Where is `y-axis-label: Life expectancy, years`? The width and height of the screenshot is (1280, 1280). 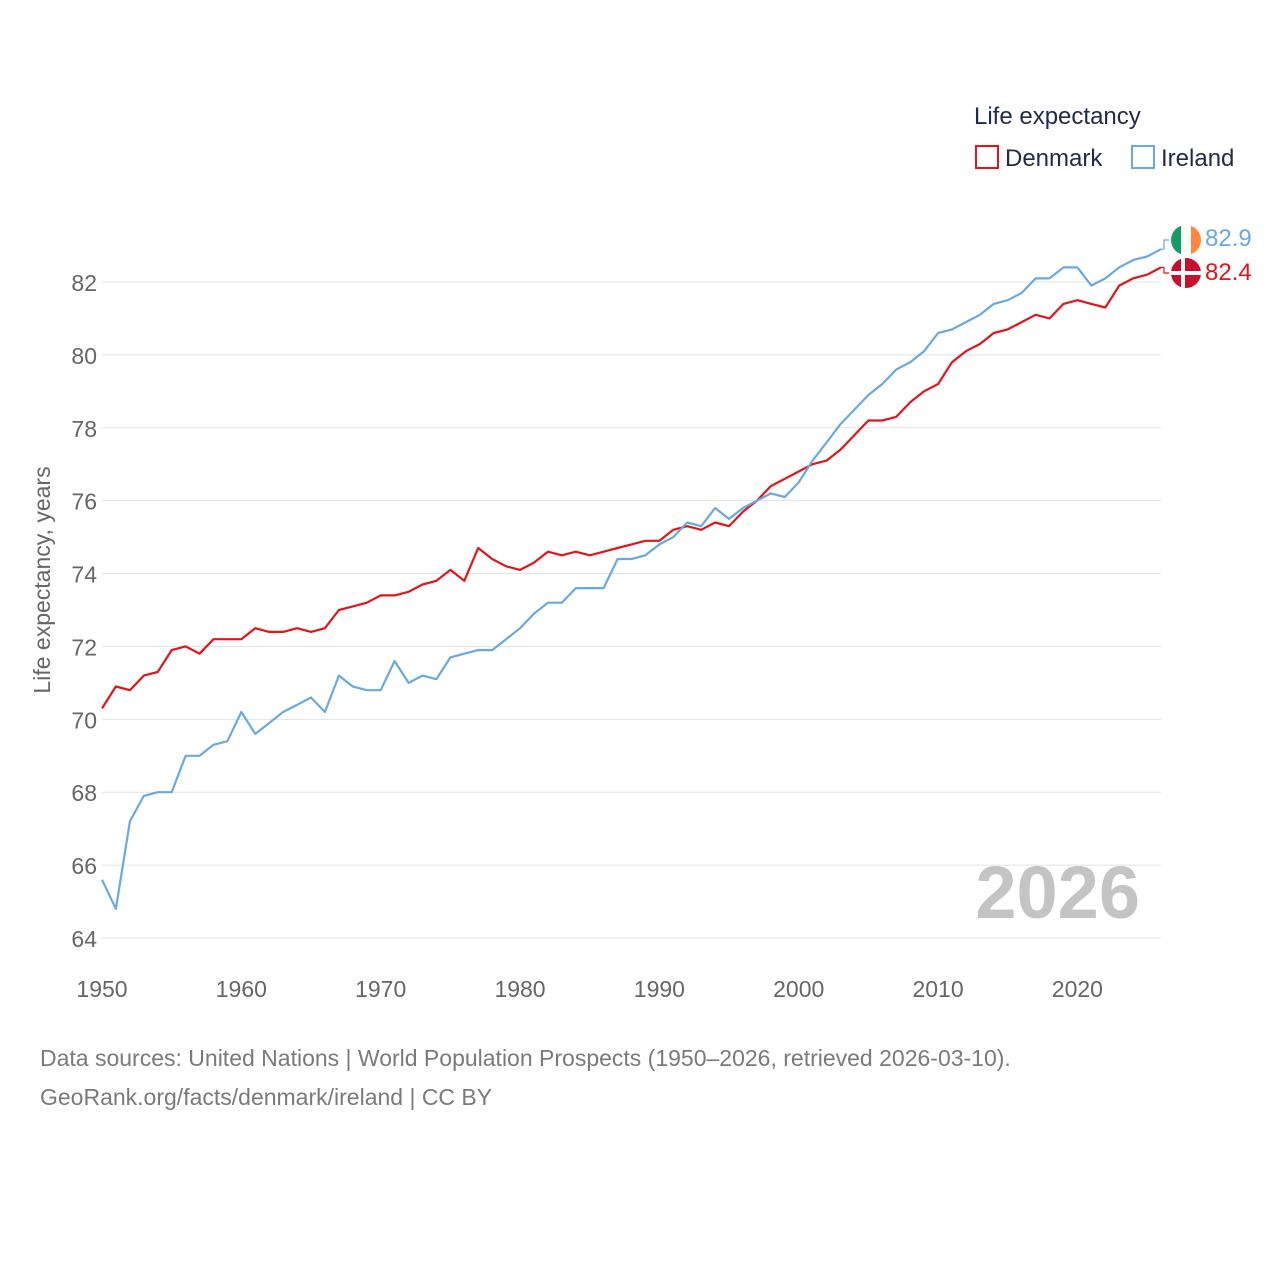 y-axis-label: Life expectancy, years is located at coordinates (42, 579).